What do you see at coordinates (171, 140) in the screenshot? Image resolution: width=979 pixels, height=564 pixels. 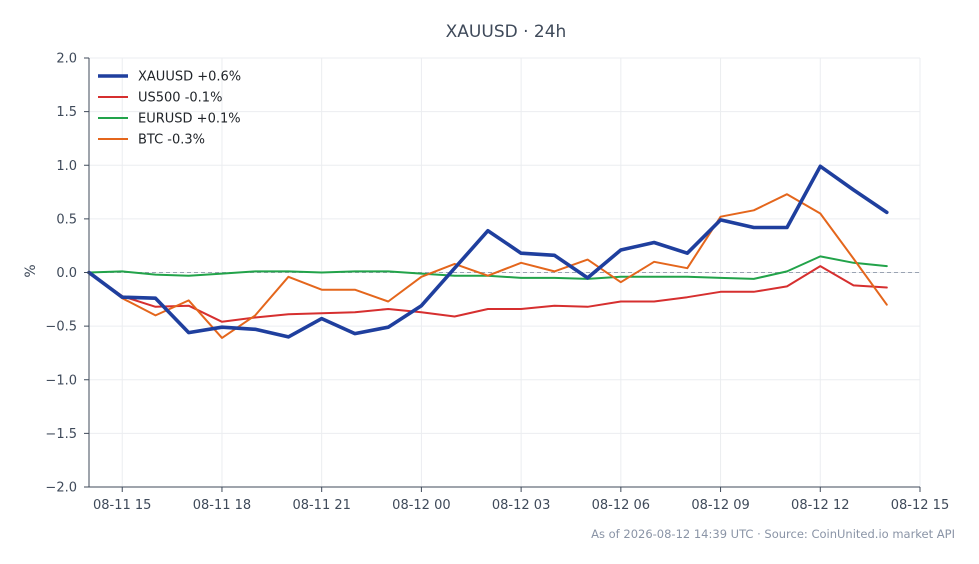 I see `legend-label-btc: BTC -0.3%` at bounding box center [171, 140].